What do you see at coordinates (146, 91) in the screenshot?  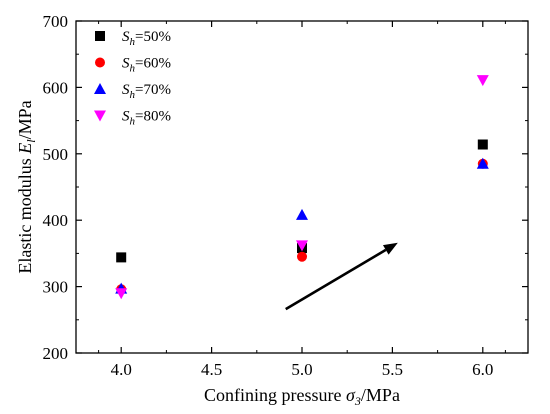 I see `legend-label-3: Sh=70%` at bounding box center [146, 91].